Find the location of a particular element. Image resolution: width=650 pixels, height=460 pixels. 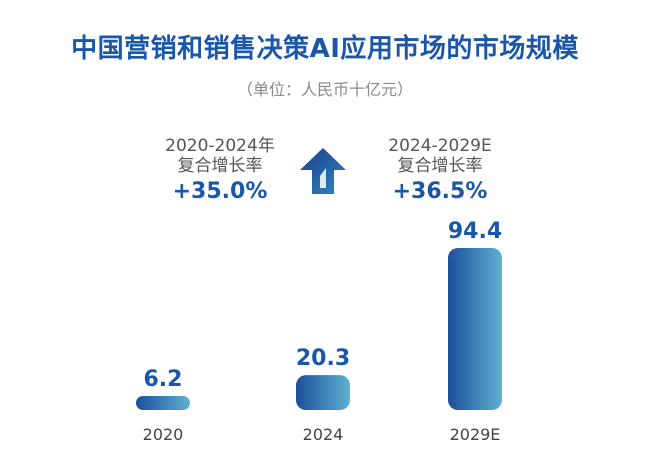

value-label-2024: 20.3 is located at coordinates (323, 358).